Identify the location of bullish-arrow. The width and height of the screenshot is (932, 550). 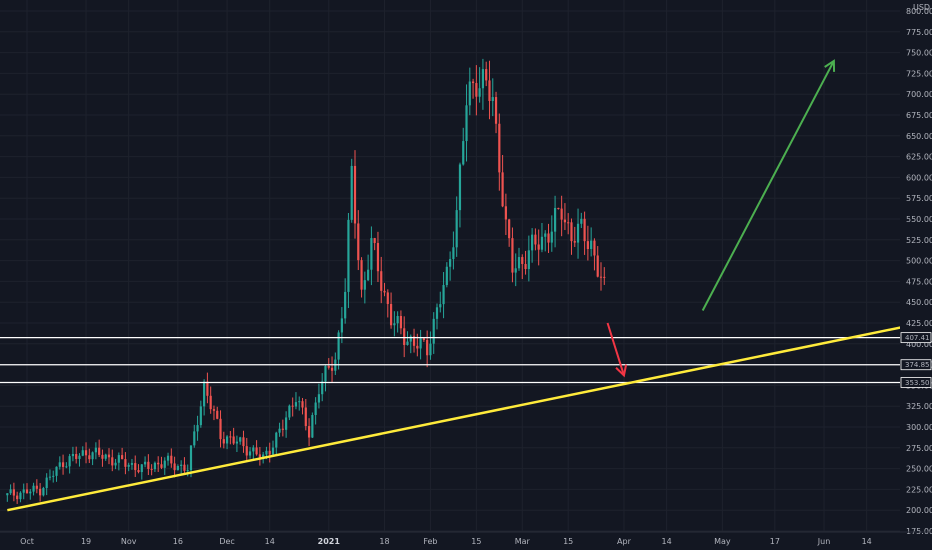
(768, 185).